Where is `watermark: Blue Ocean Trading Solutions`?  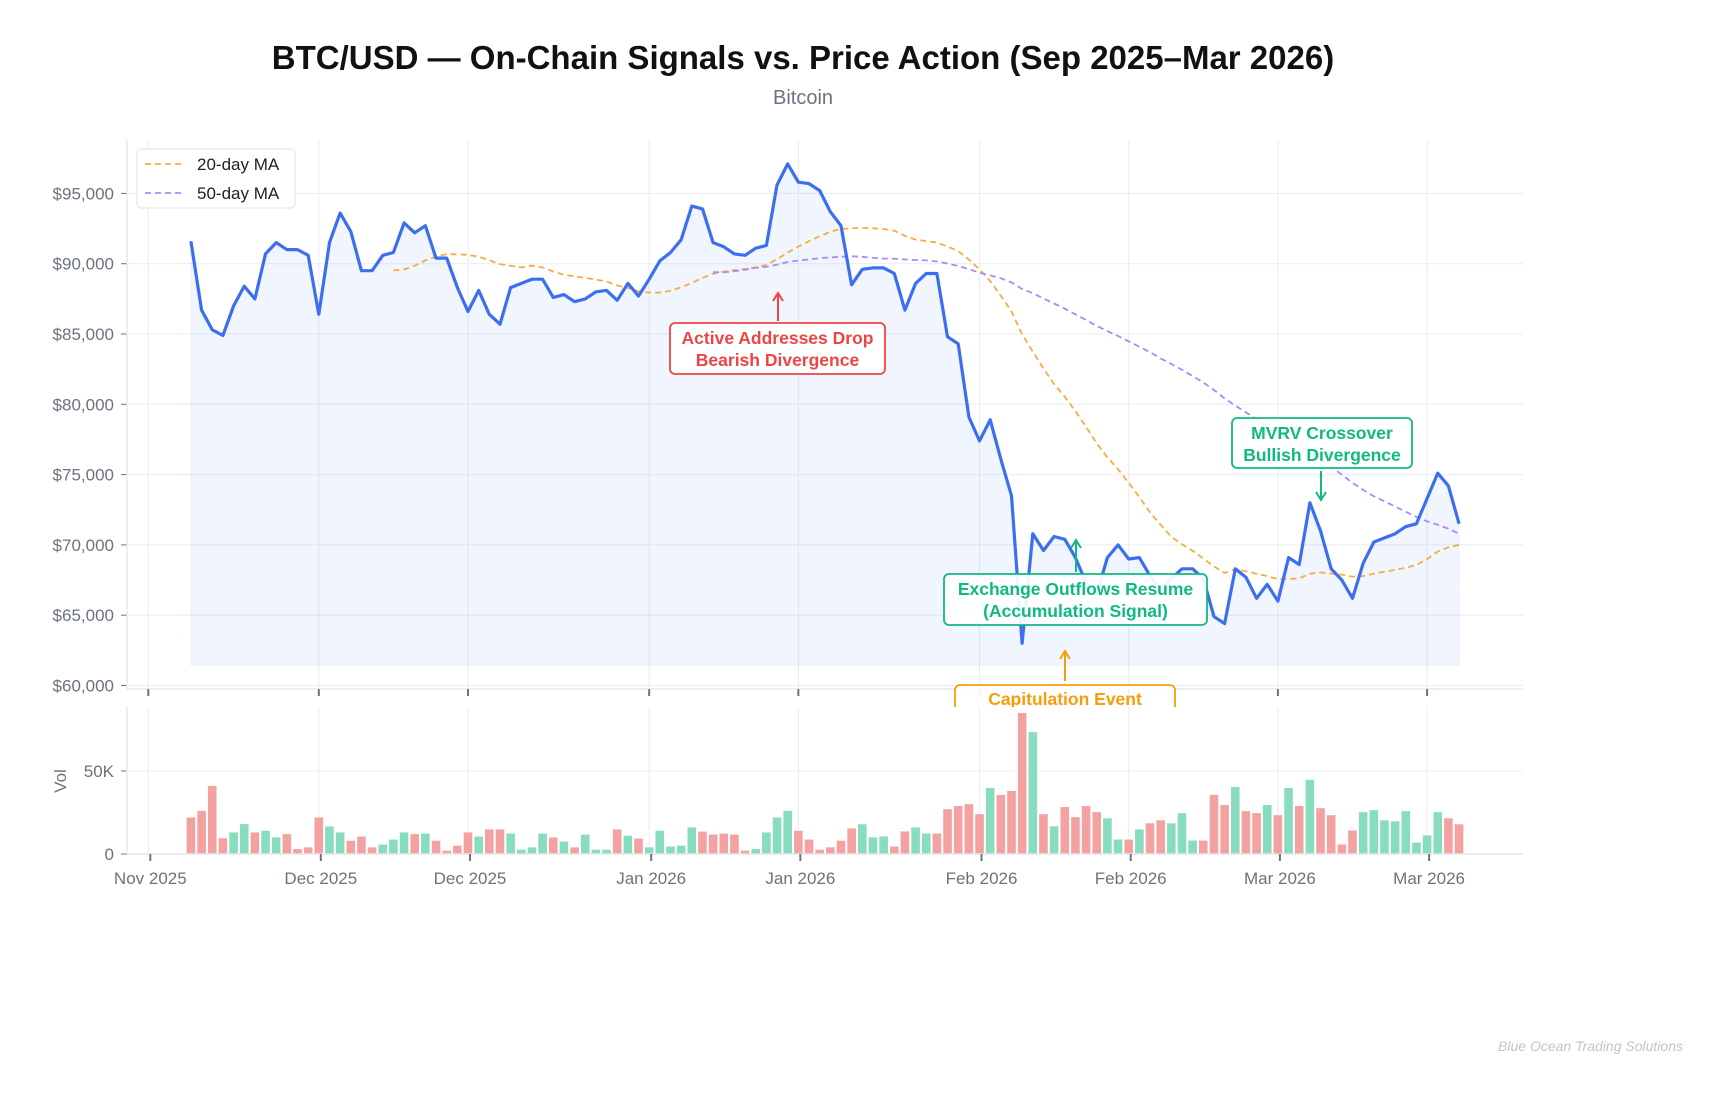
watermark: Blue Ocean Trading Solutions is located at coordinates (1590, 1046).